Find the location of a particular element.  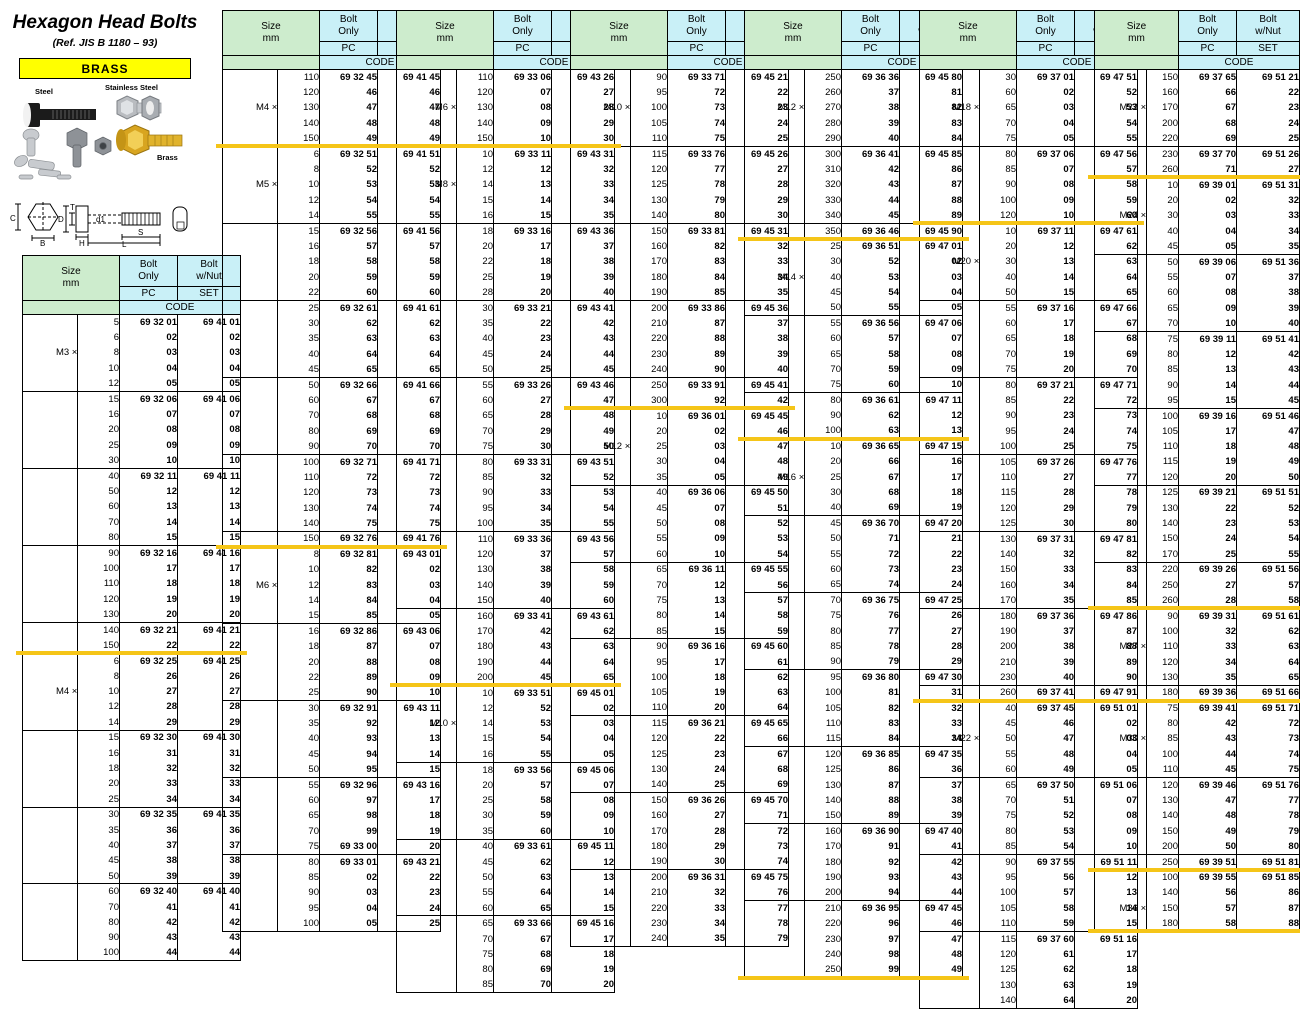

bolt-only-code-cell: 53 is located at coordinates (348, 185).